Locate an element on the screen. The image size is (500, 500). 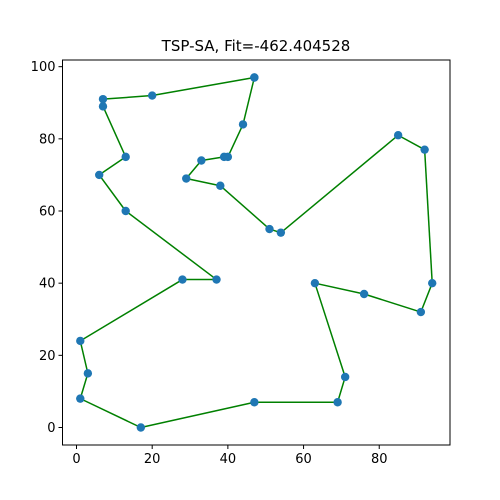
y-tick-label: 80 is located at coordinates (47, 139).